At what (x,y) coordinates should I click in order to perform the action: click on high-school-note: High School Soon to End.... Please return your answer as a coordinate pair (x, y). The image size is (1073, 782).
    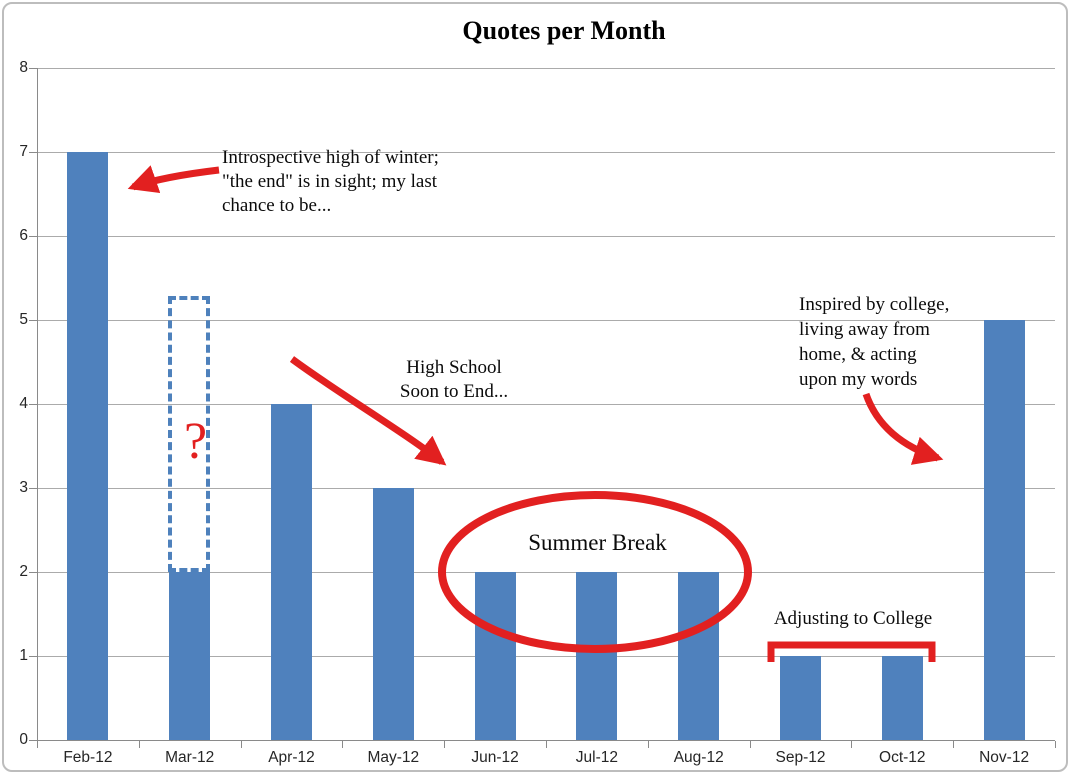
    Looking at the image, I should click on (454, 379).